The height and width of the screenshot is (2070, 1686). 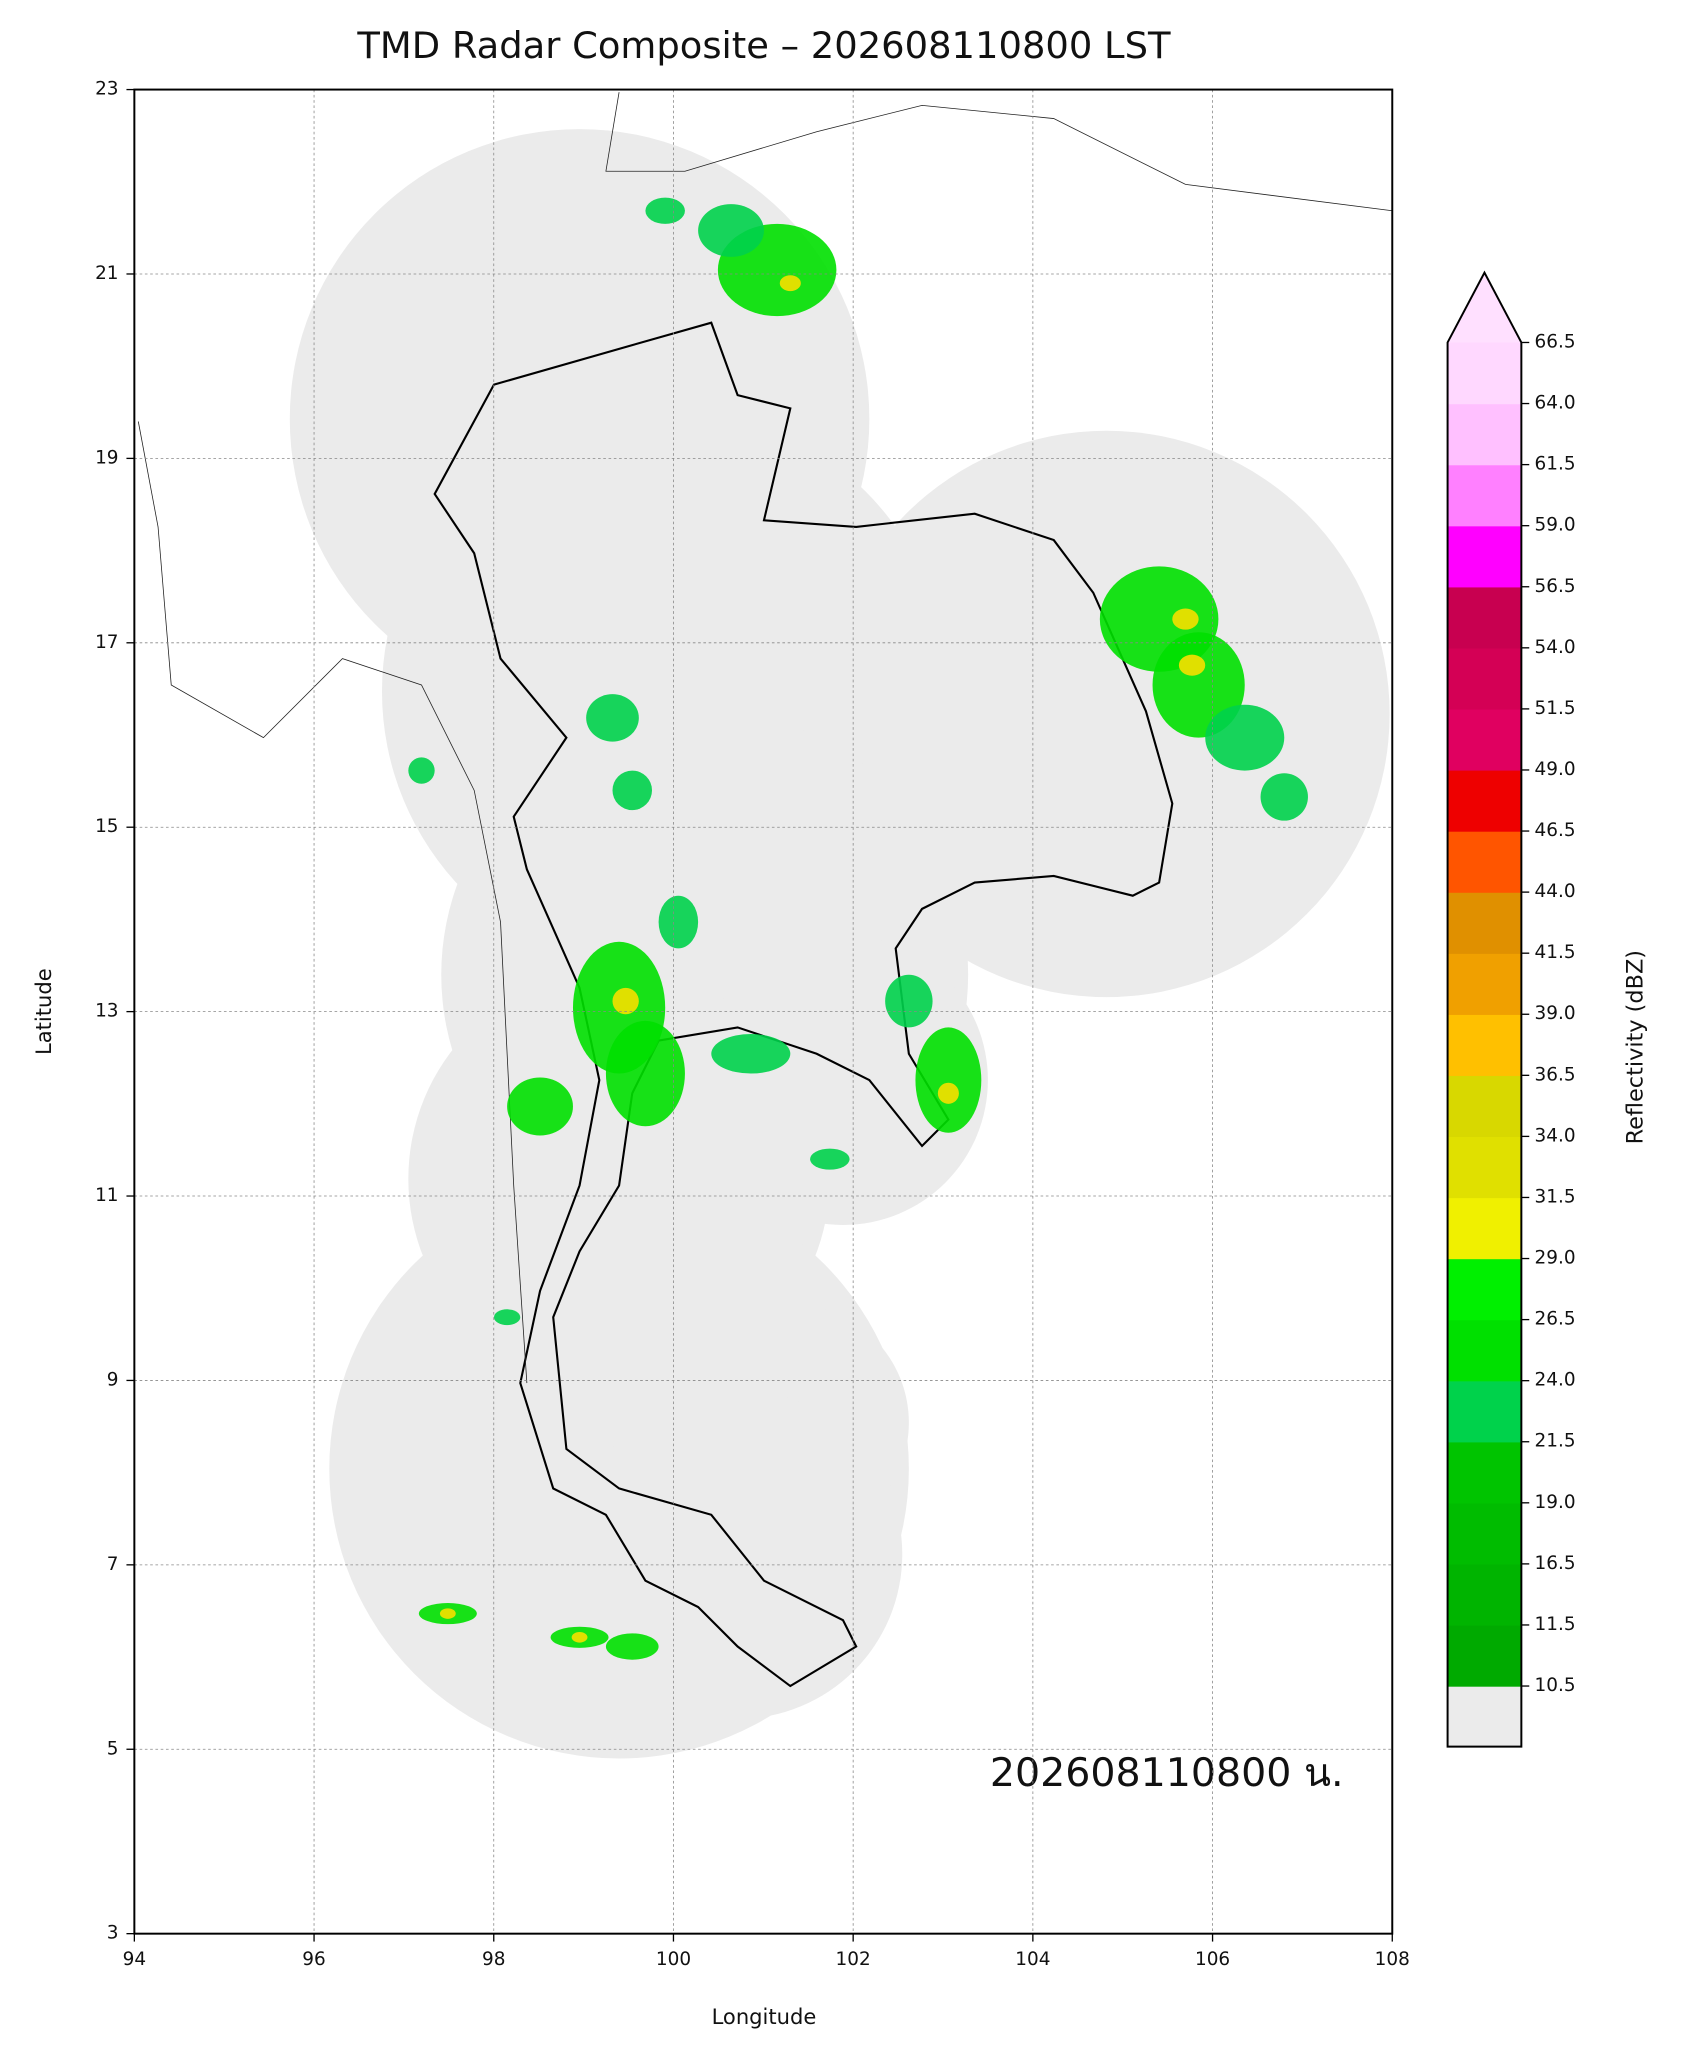 I want to click on colorbar-tick-label: 34.0, so click(x=1555, y=1135).